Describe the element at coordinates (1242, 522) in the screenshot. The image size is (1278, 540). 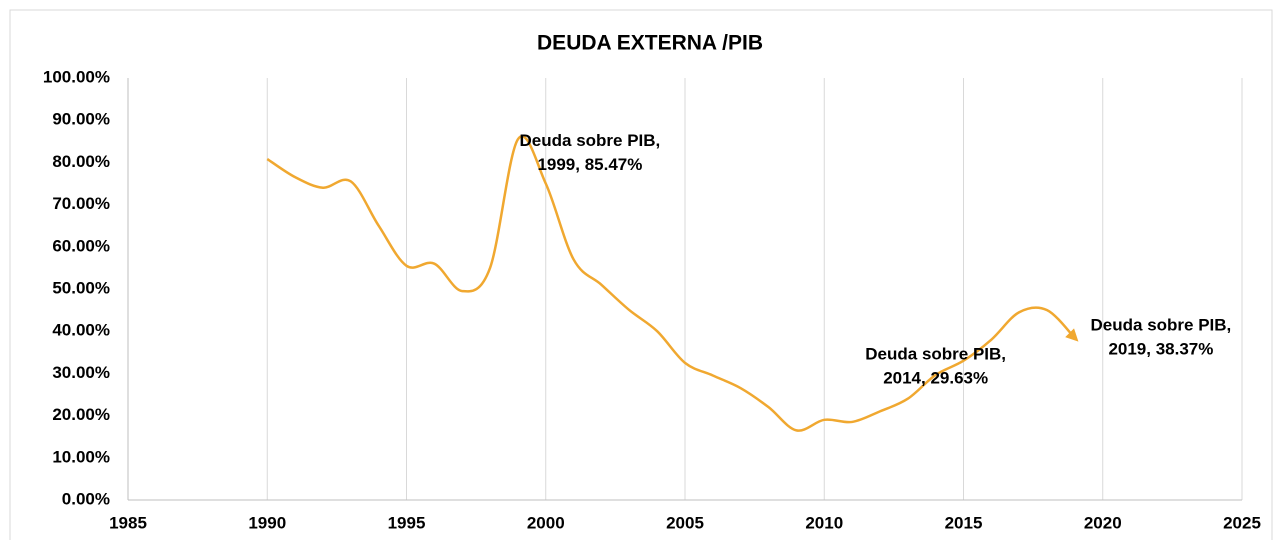
I see `x-tick-label: 2025` at that location.